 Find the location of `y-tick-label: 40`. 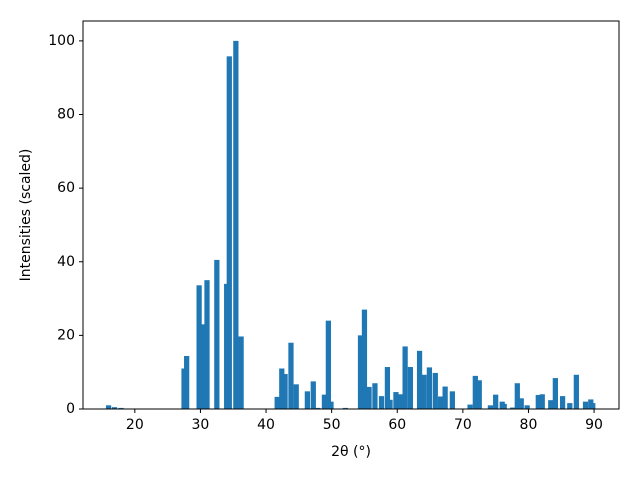

y-tick-label: 40 is located at coordinates (66, 262).